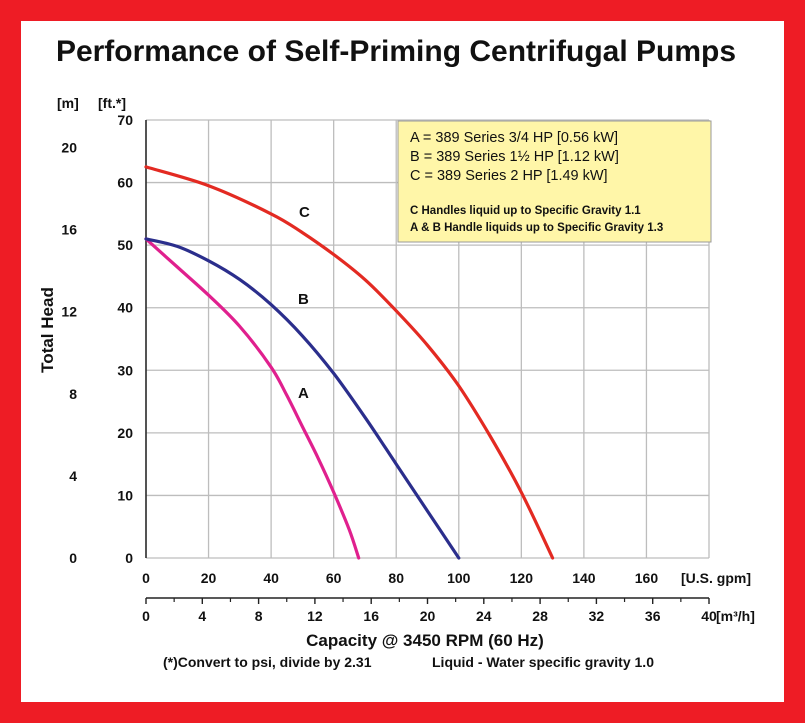  I want to click on legend-background, so click(554, 181).